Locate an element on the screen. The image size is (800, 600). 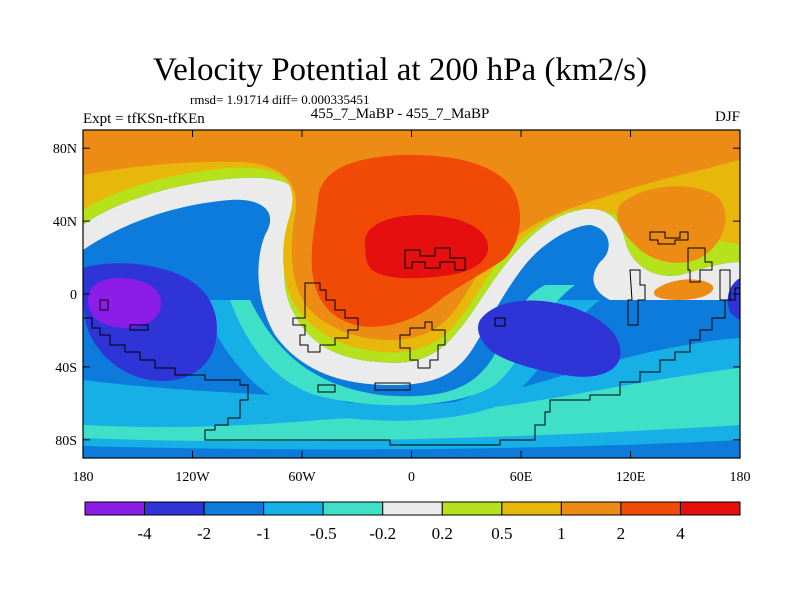
level-band-minus2-indian is located at coordinates (549, 338).